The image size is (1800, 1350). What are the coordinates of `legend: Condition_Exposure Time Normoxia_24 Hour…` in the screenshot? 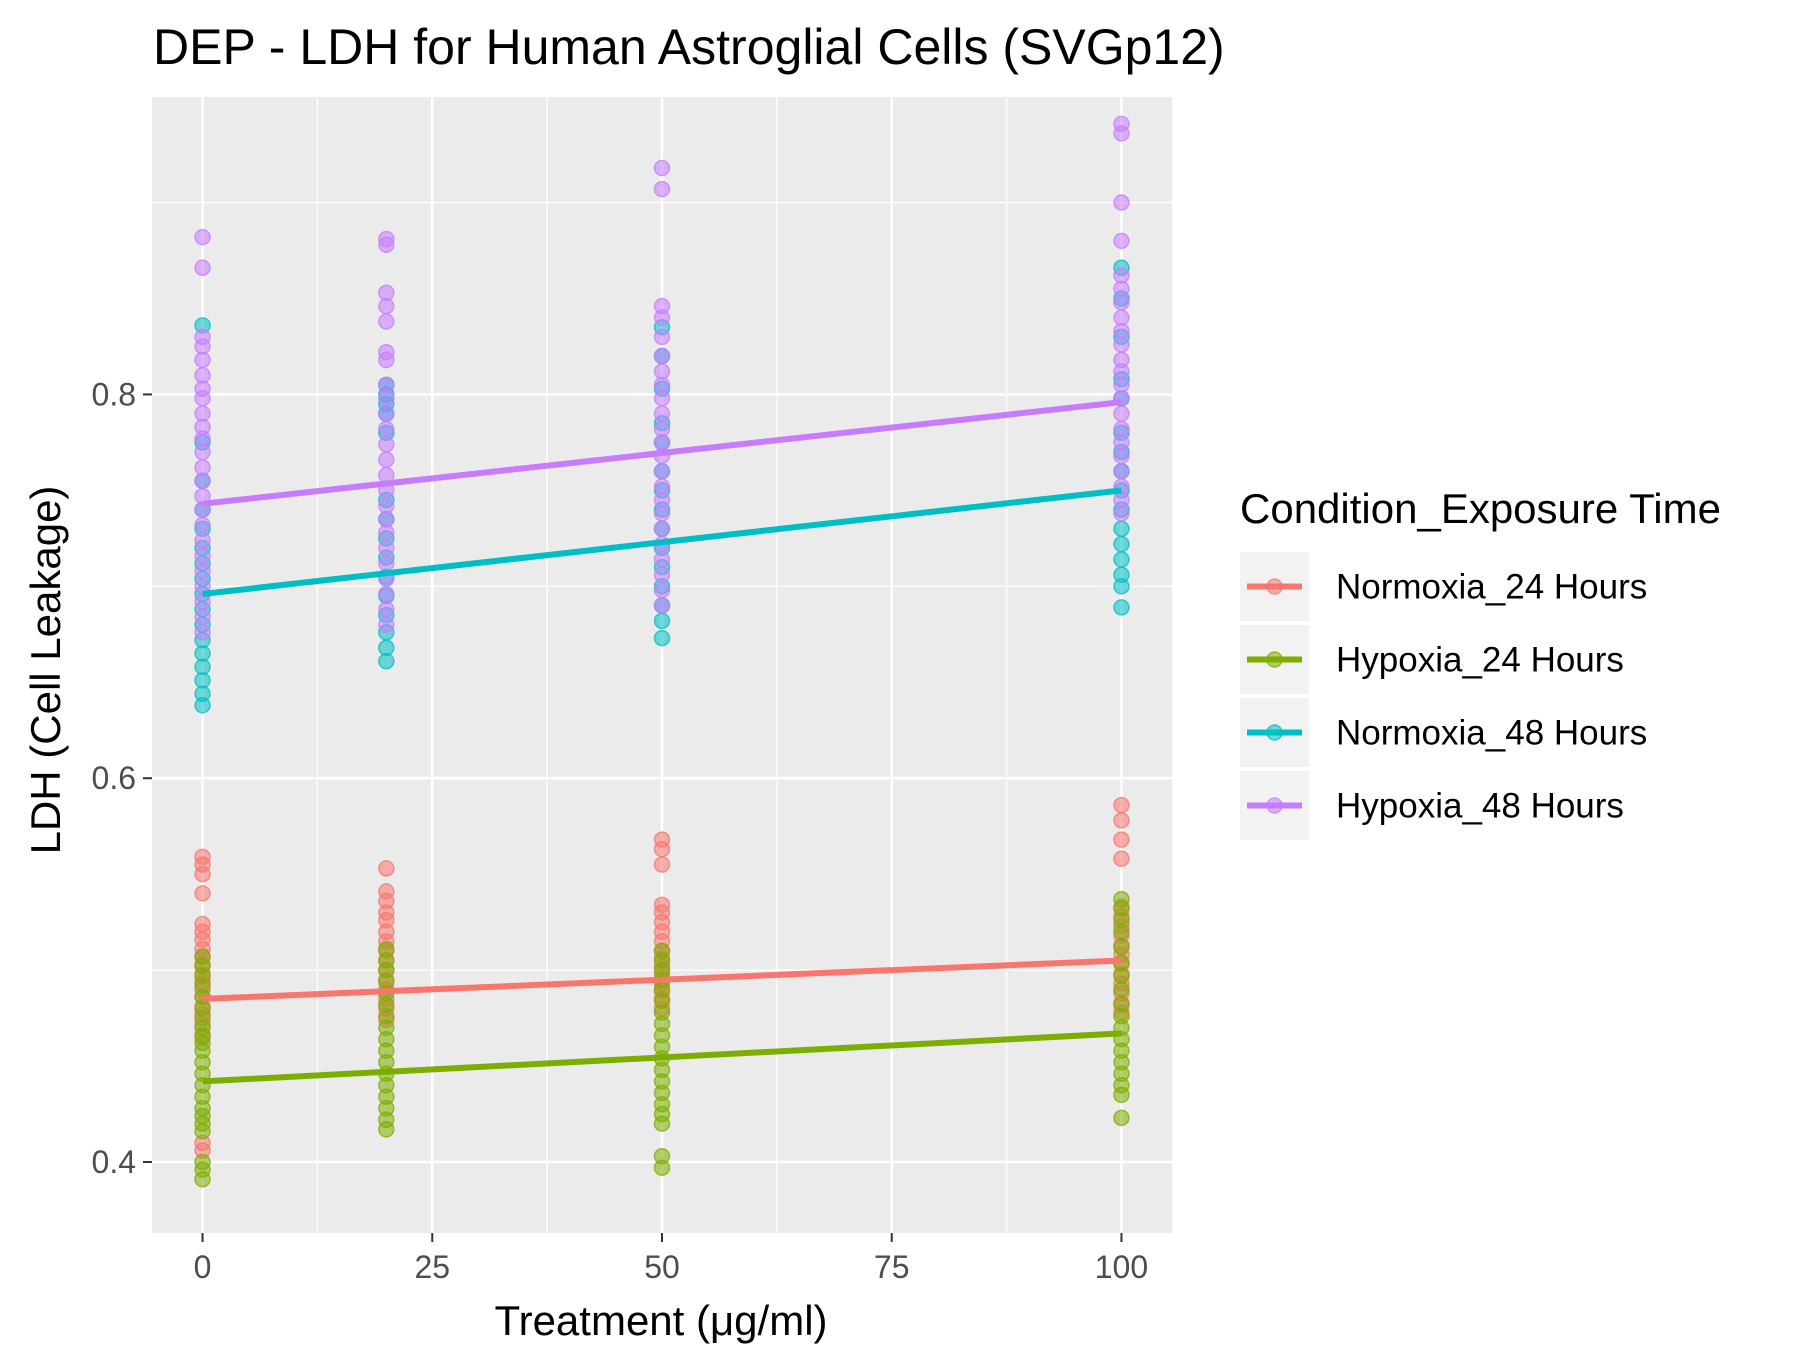 It's located at (1480, 662).